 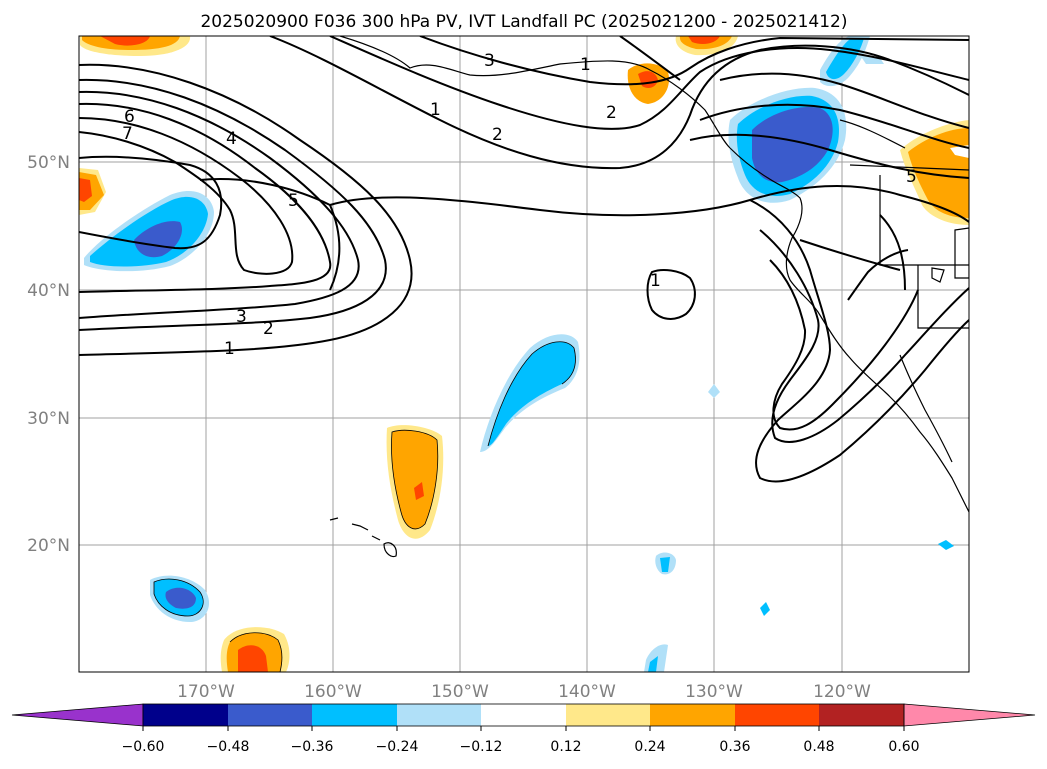 I want to click on colorbar-ticks, so click(x=523, y=728).